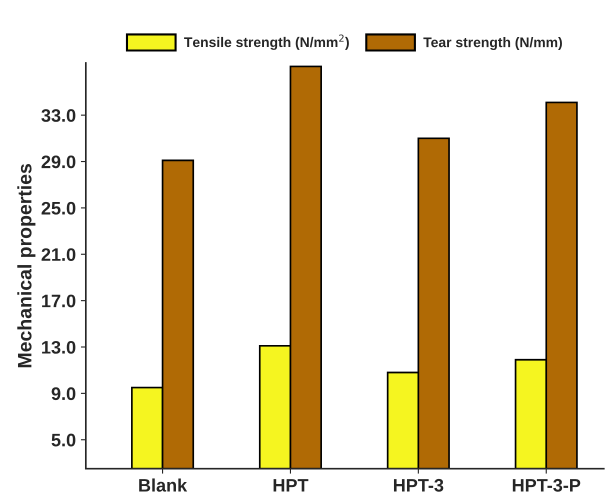 Image resolution: width=613 pixels, height=504 pixels. Describe the element at coordinates (64, 393) in the screenshot. I see `y-tick-label: 9.0` at that location.